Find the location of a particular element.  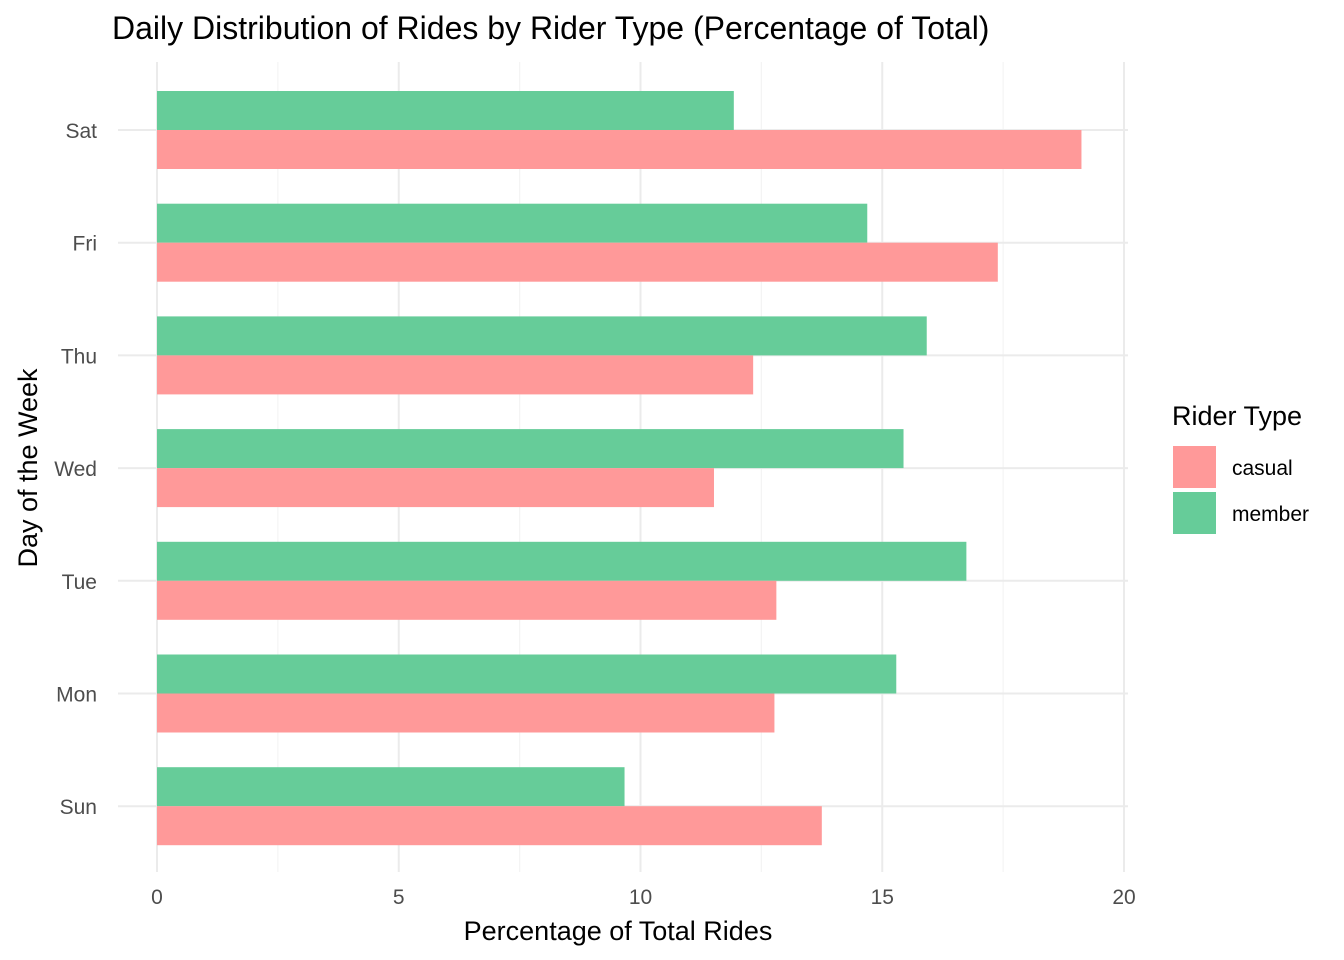

y-tick-label: Sun is located at coordinates (78, 807).